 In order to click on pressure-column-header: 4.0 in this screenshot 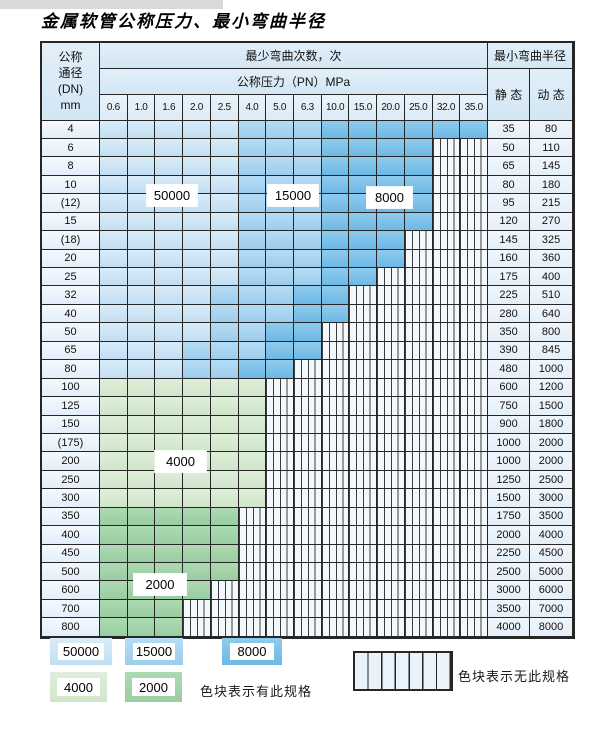, I will do `click(252, 107)`.